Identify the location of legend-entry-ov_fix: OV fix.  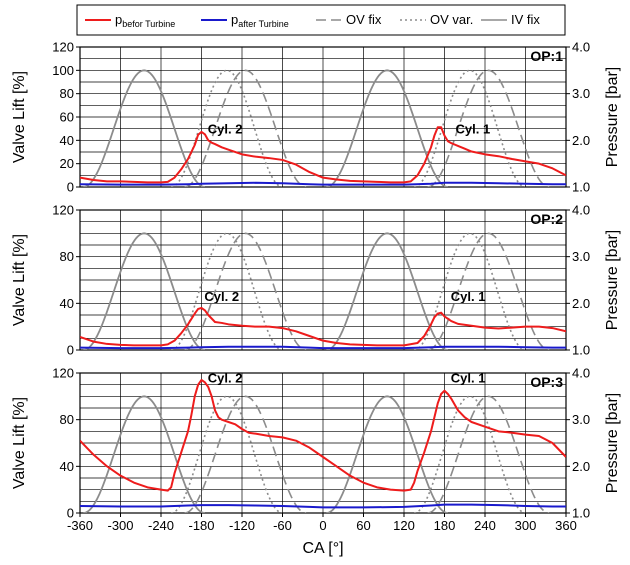
(349, 19).